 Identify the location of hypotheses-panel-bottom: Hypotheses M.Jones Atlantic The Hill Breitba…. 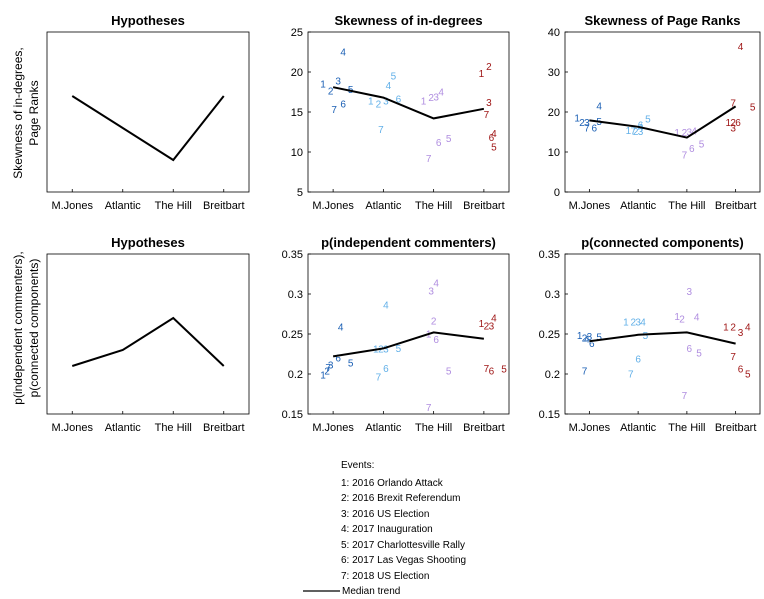
(148, 334).